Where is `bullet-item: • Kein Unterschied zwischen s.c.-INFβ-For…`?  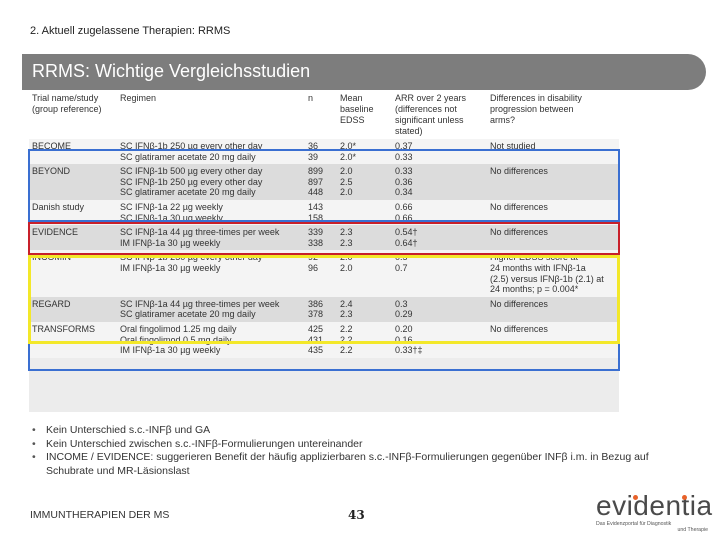 bullet-item: • Kein Unterschied zwischen s.c.-INFβ-For… is located at coordinates (197, 443).